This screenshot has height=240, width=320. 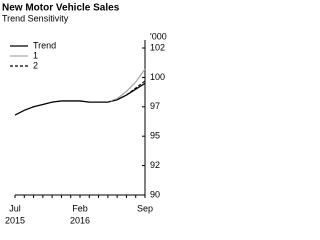 What do you see at coordinates (15, 208) in the screenshot?
I see `x-tick-label: Jul` at bounding box center [15, 208].